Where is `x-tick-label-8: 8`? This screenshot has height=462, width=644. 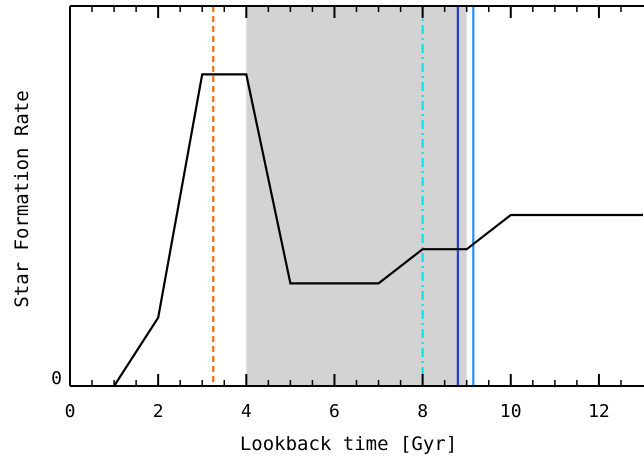 x-tick-label-8: 8 is located at coordinates (422, 411).